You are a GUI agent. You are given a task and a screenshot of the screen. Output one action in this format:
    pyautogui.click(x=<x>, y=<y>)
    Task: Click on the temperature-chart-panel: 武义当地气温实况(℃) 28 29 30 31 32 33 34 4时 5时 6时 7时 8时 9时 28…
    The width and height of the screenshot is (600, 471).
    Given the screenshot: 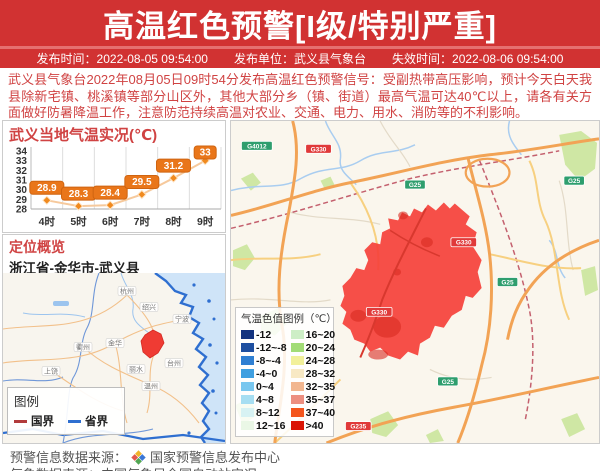 What is the action you would take?
    pyautogui.click(x=114, y=176)
    